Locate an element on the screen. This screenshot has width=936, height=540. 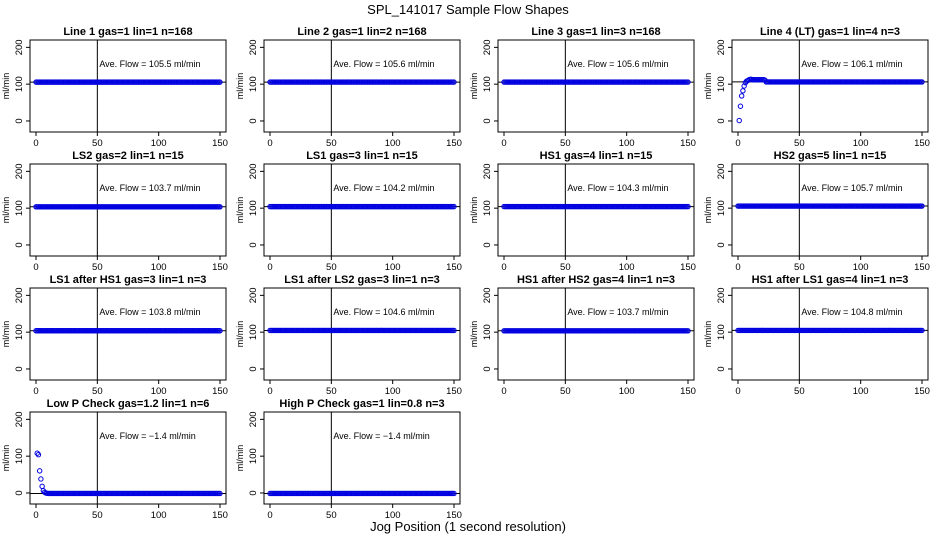
panel-title: LS1 after HS1 gas=3 lin=1 n=3 is located at coordinates (128, 280).